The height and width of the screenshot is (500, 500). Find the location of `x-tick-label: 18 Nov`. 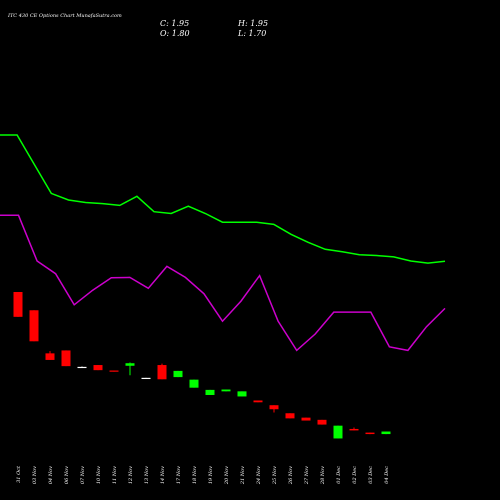

x-tick-label: 18 Nov is located at coordinates (195, 475).